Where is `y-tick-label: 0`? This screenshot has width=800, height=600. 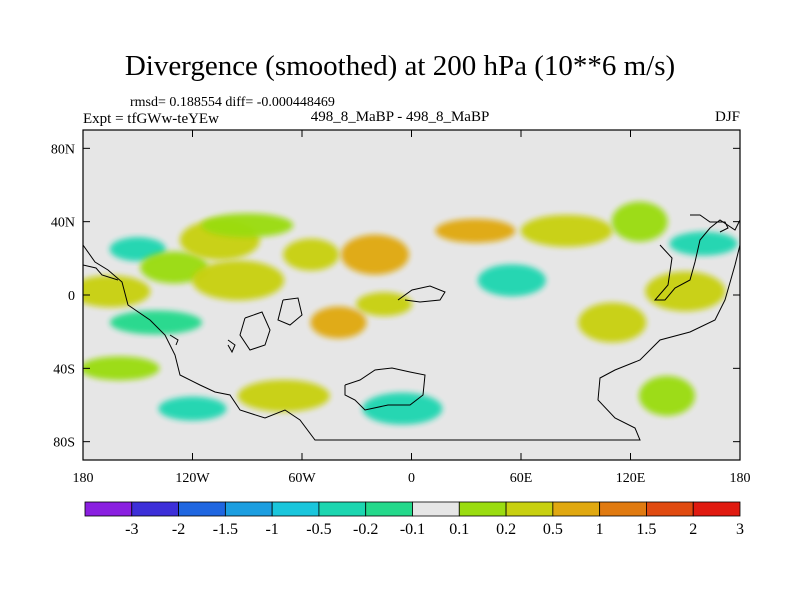
y-tick-label: 0 is located at coordinates (71, 296).